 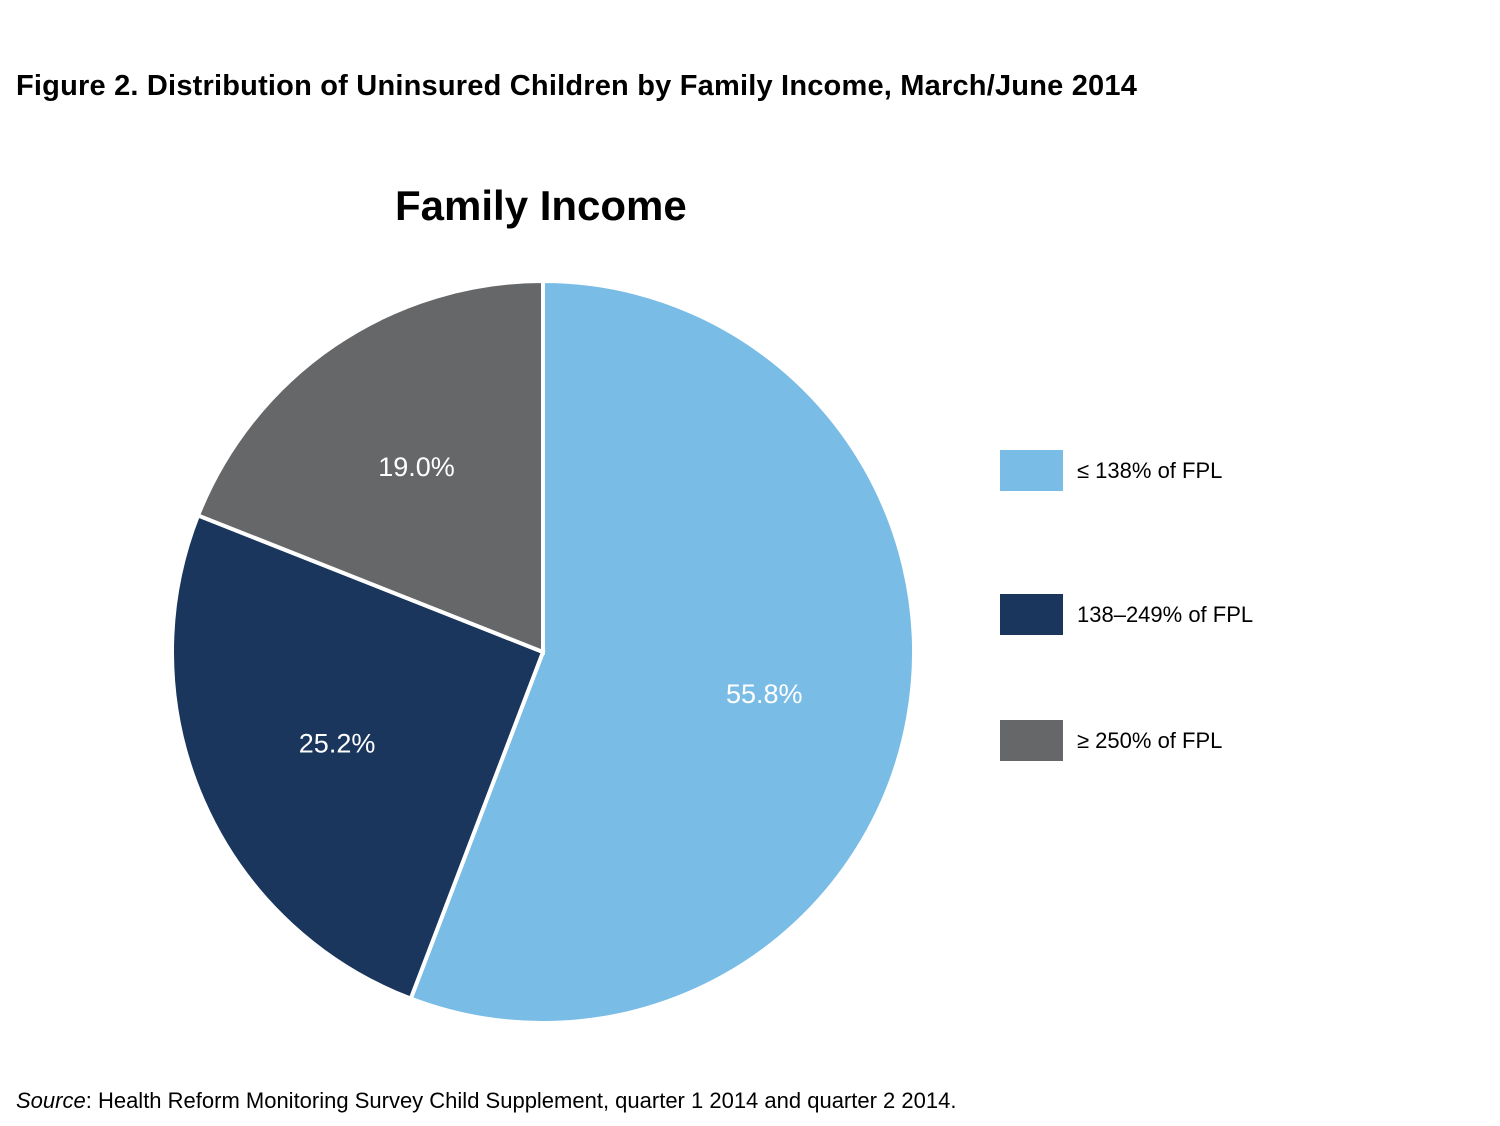 I want to click on legend-item-0: ≤ 138% of FPL, so click(x=1111, y=470).